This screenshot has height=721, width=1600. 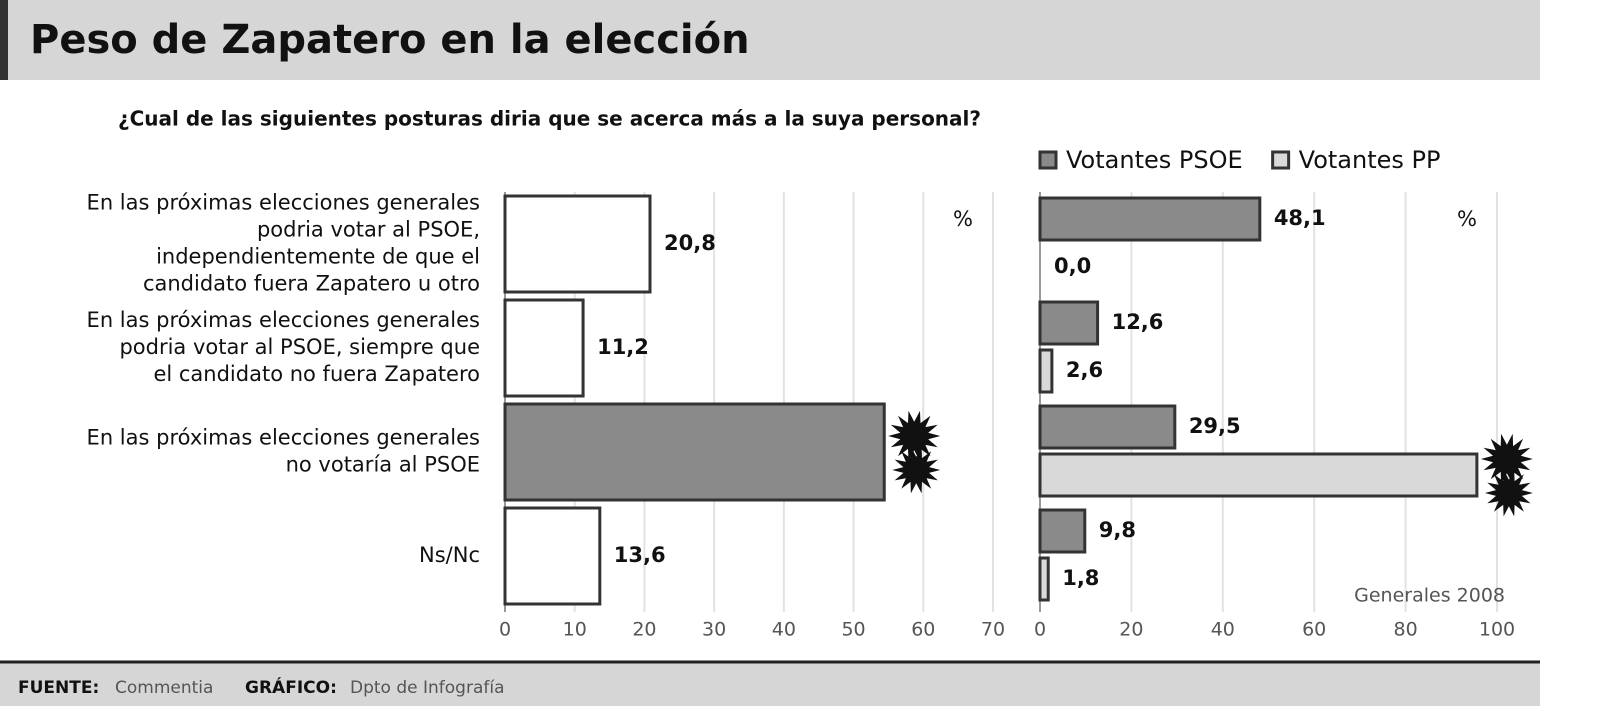 I want to click on category-line: Ns/Nc, so click(x=449, y=555).